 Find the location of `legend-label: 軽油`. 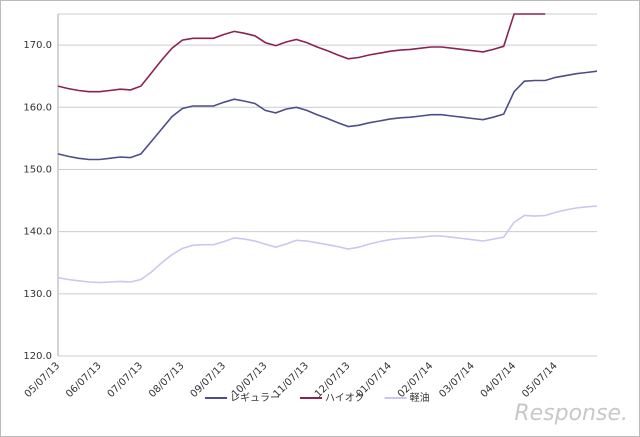

legend-label: 軽油 is located at coordinates (420, 397).